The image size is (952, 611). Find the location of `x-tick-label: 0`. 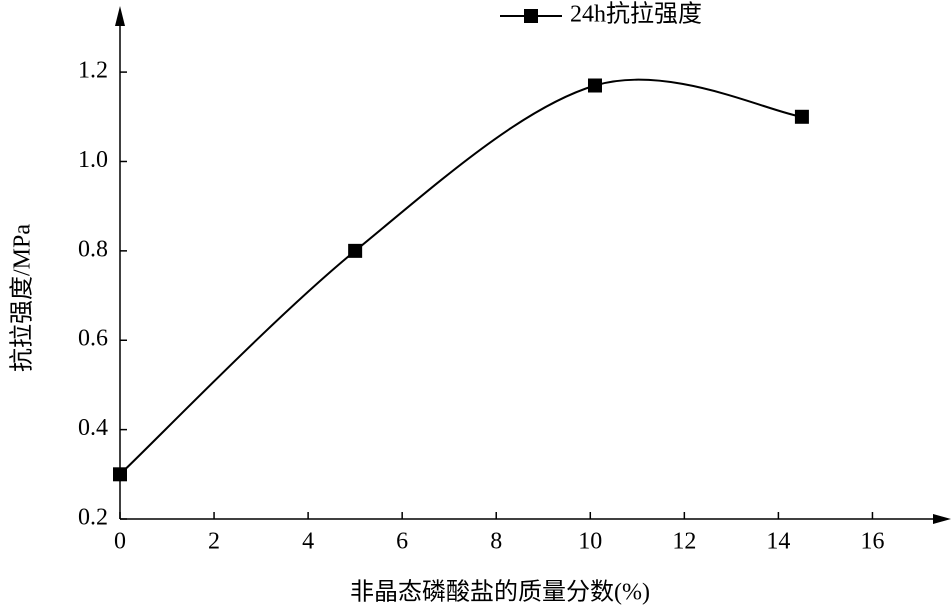

x-tick-label: 0 is located at coordinates (120, 542).